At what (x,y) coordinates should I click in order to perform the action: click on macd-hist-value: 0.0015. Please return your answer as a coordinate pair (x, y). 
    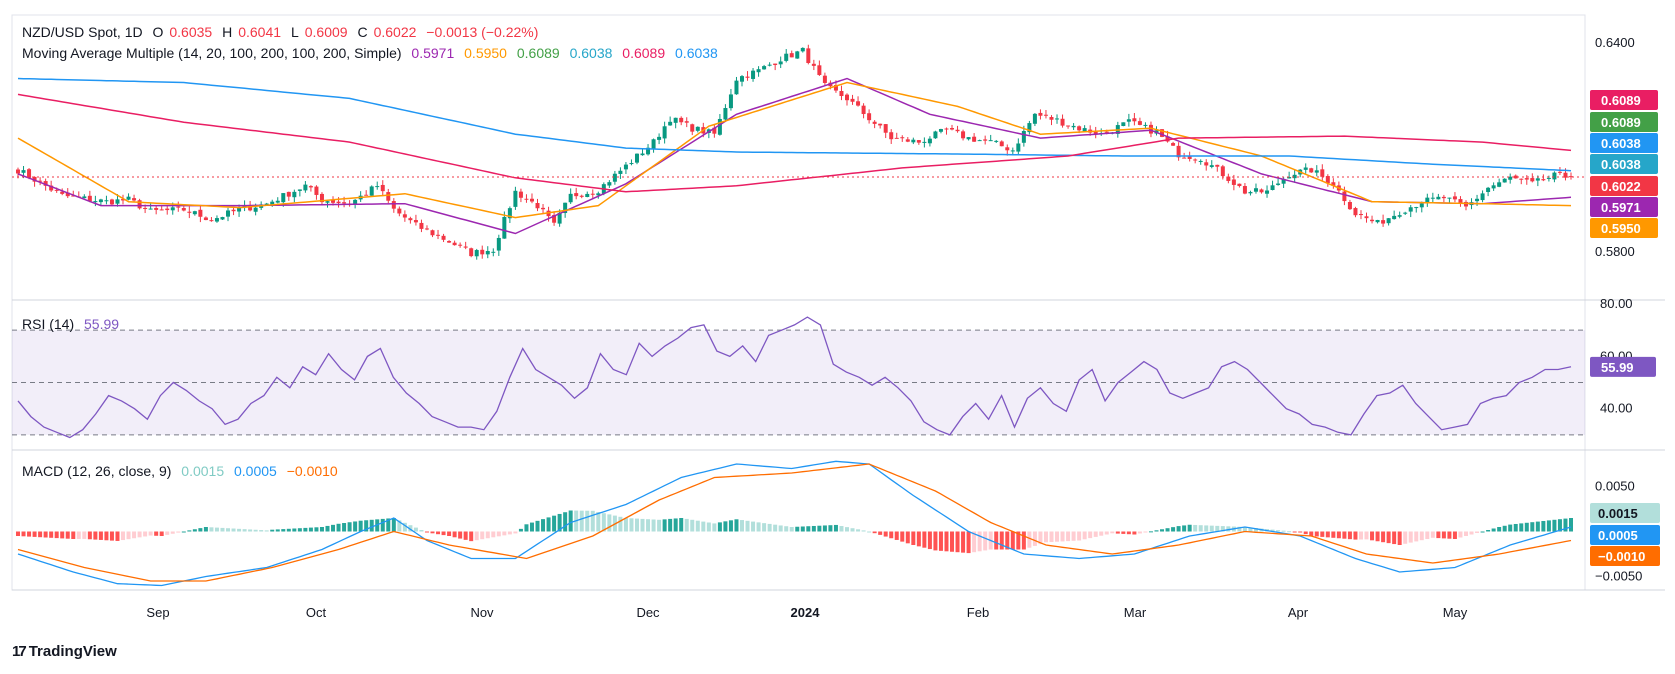
    Looking at the image, I should click on (203, 471).